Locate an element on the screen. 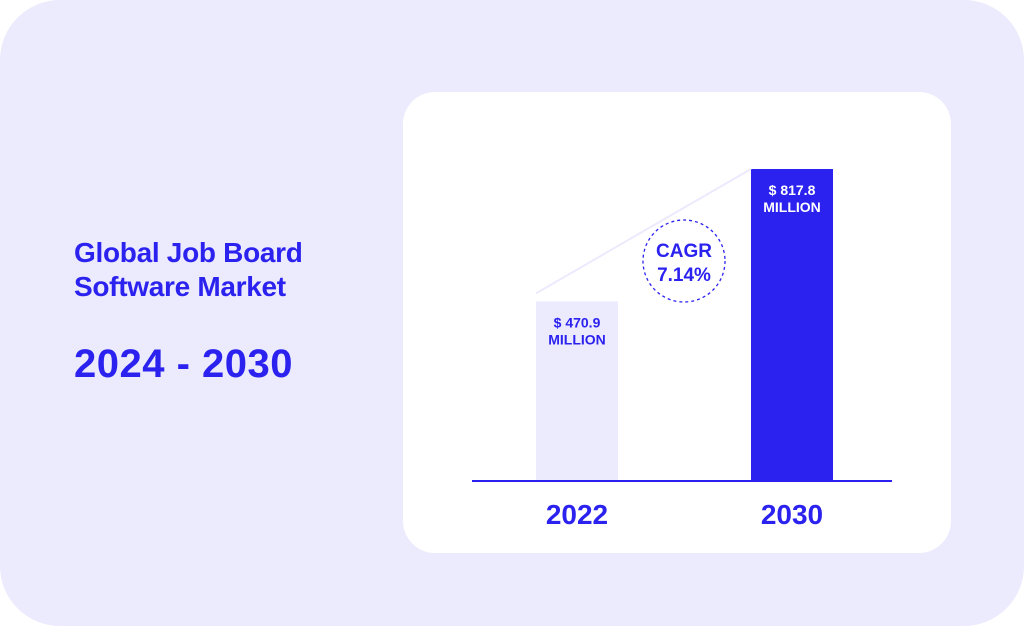  cagr-circle is located at coordinates (684, 261).